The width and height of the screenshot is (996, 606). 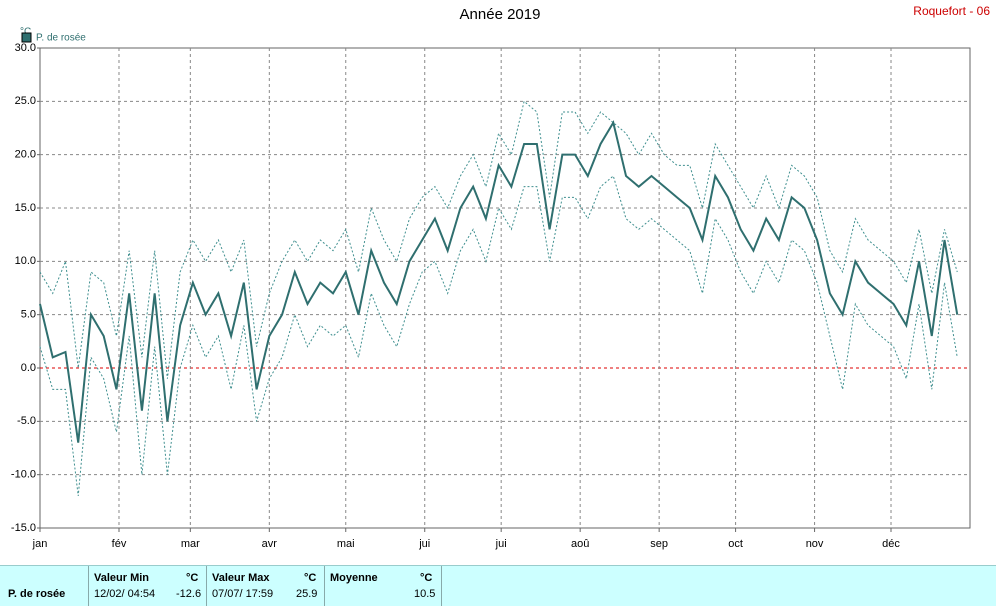 I want to click on x-tick-label: aoû, so click(x=580, y=544).